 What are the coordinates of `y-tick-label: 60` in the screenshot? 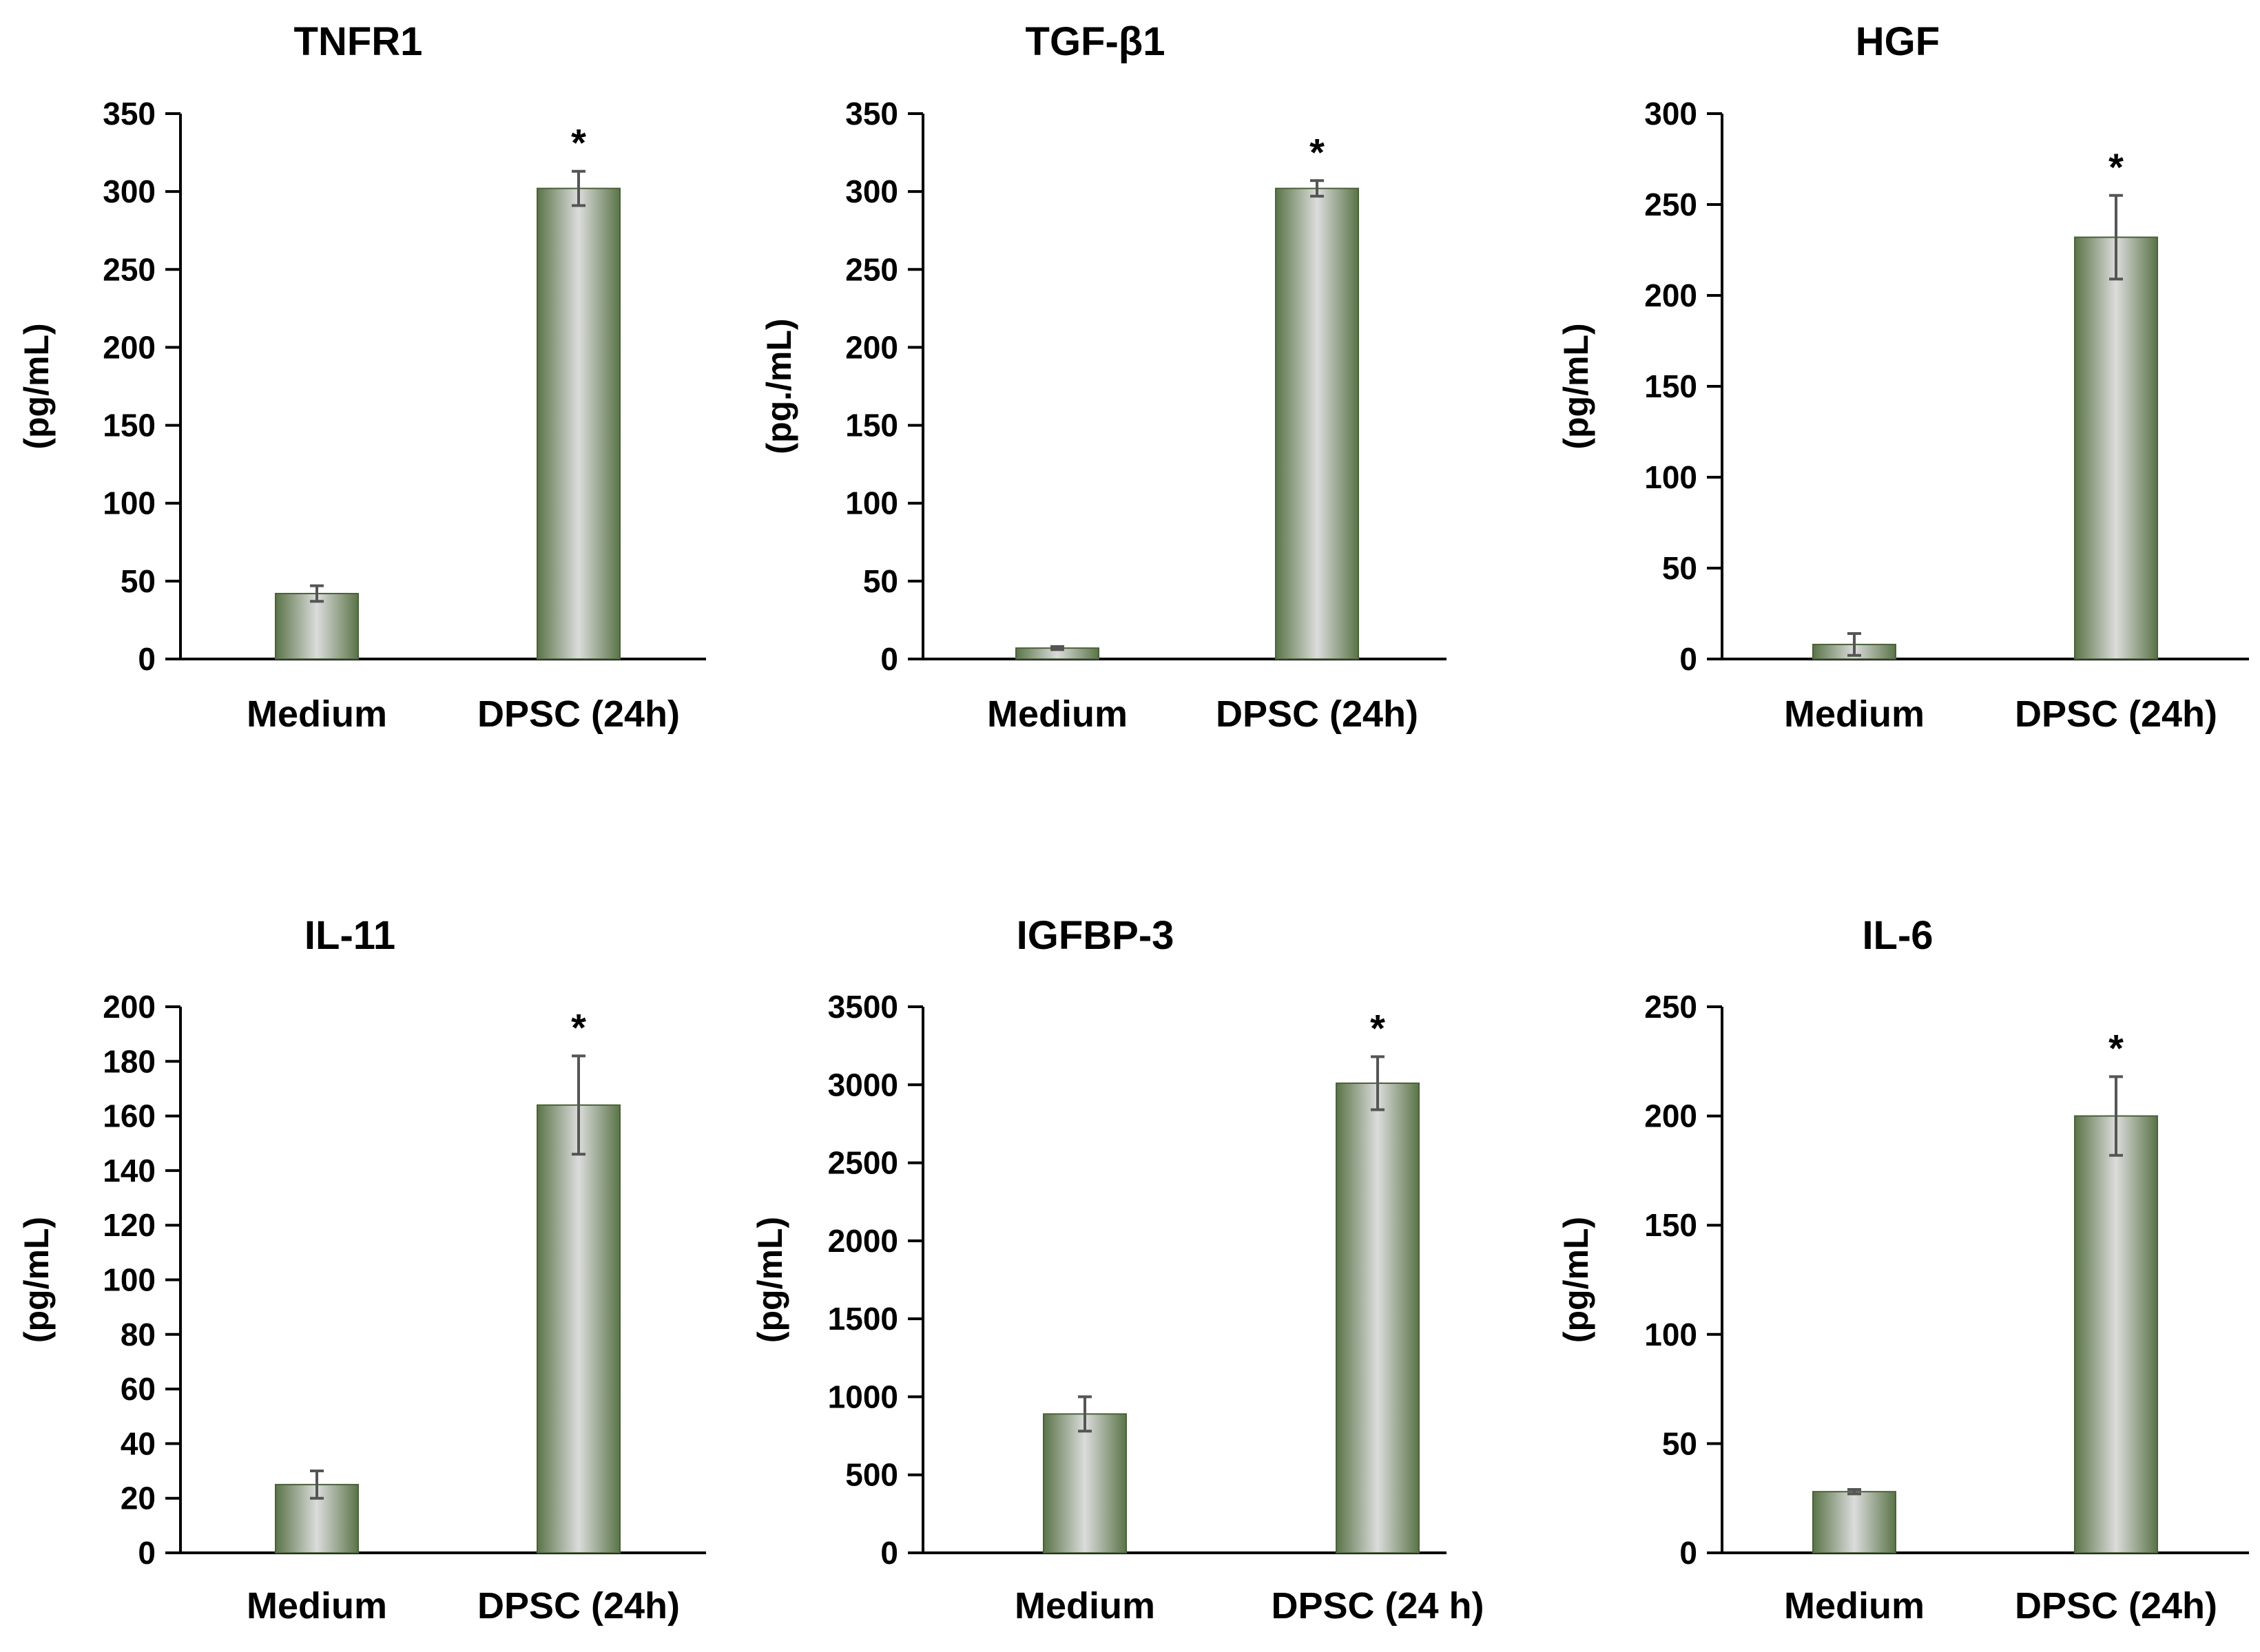 It's located at (138, 1389).